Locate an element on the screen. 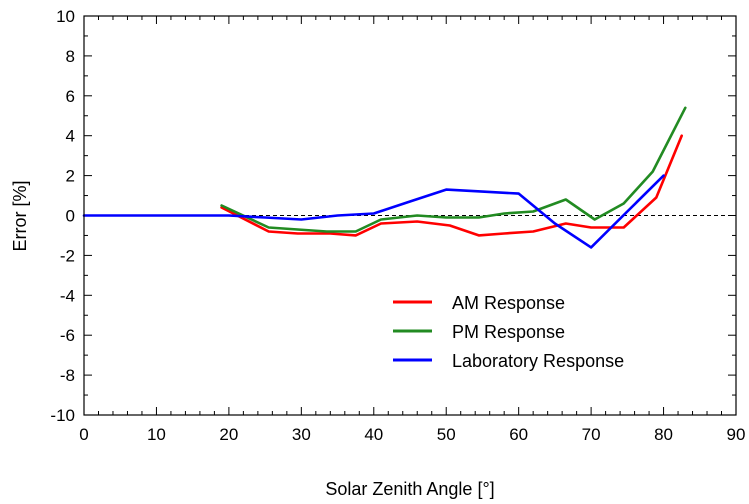  legend-label-lab: Laboratory Response is located at coordinates (538, 361).